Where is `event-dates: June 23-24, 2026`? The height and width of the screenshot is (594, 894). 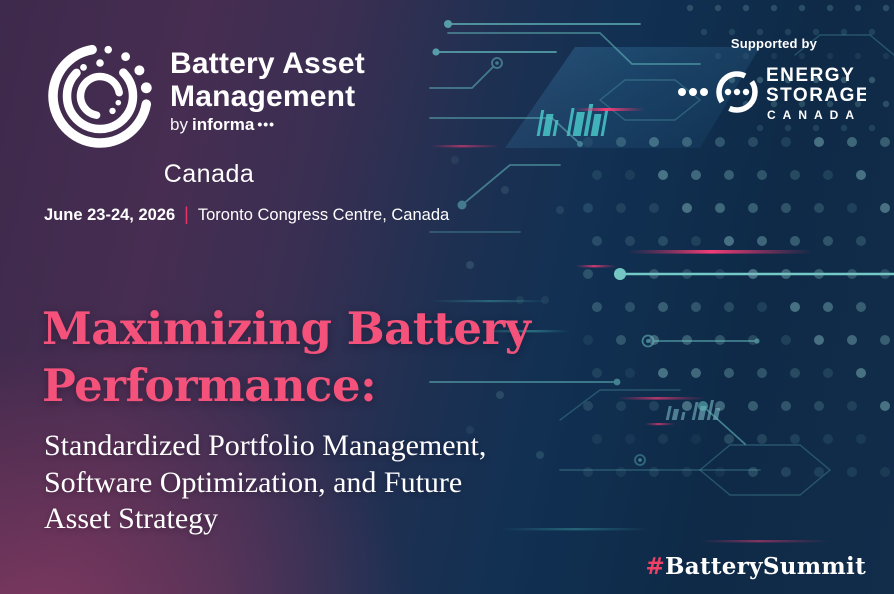 event-dates: June 23-24, 2026 is located at coordinates (110, 215).